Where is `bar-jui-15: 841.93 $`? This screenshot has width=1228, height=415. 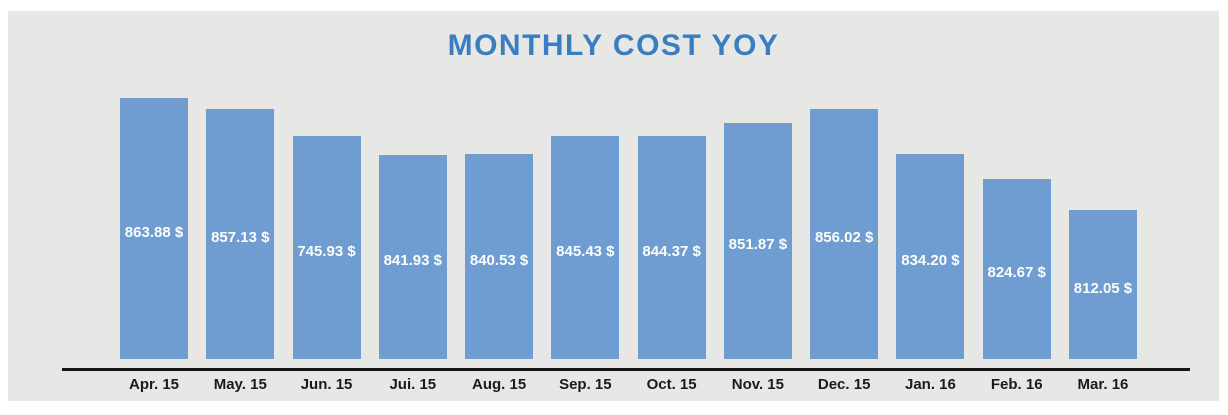 bar-jui-15: 841.93 $ is located at coordinates (412, 257).